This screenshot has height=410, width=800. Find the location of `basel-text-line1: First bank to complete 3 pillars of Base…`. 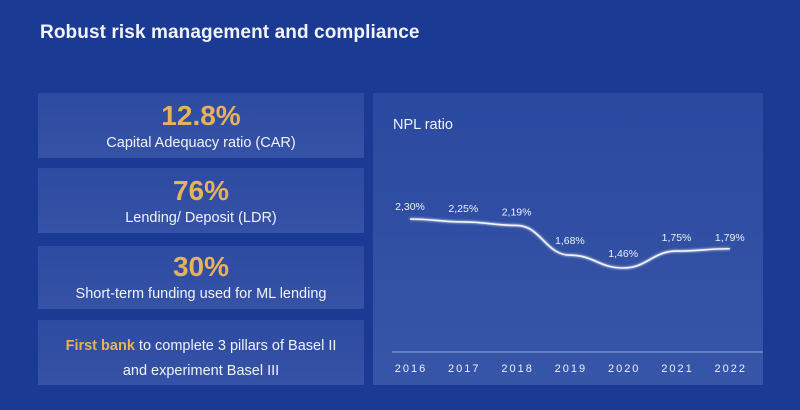

basel-text-line1: First bank to complete 3 pillars of Base… is located at coordinates (201, 346).